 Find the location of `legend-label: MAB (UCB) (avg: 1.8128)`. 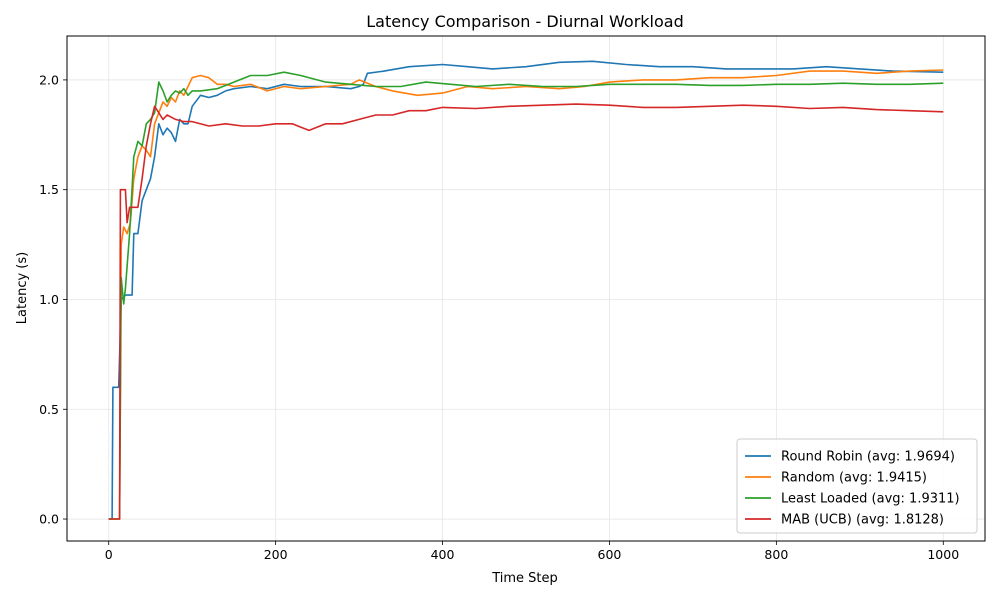

legend-label: MAB (UCB) (avg: 1.8128) is located at coordinates (862, 520).